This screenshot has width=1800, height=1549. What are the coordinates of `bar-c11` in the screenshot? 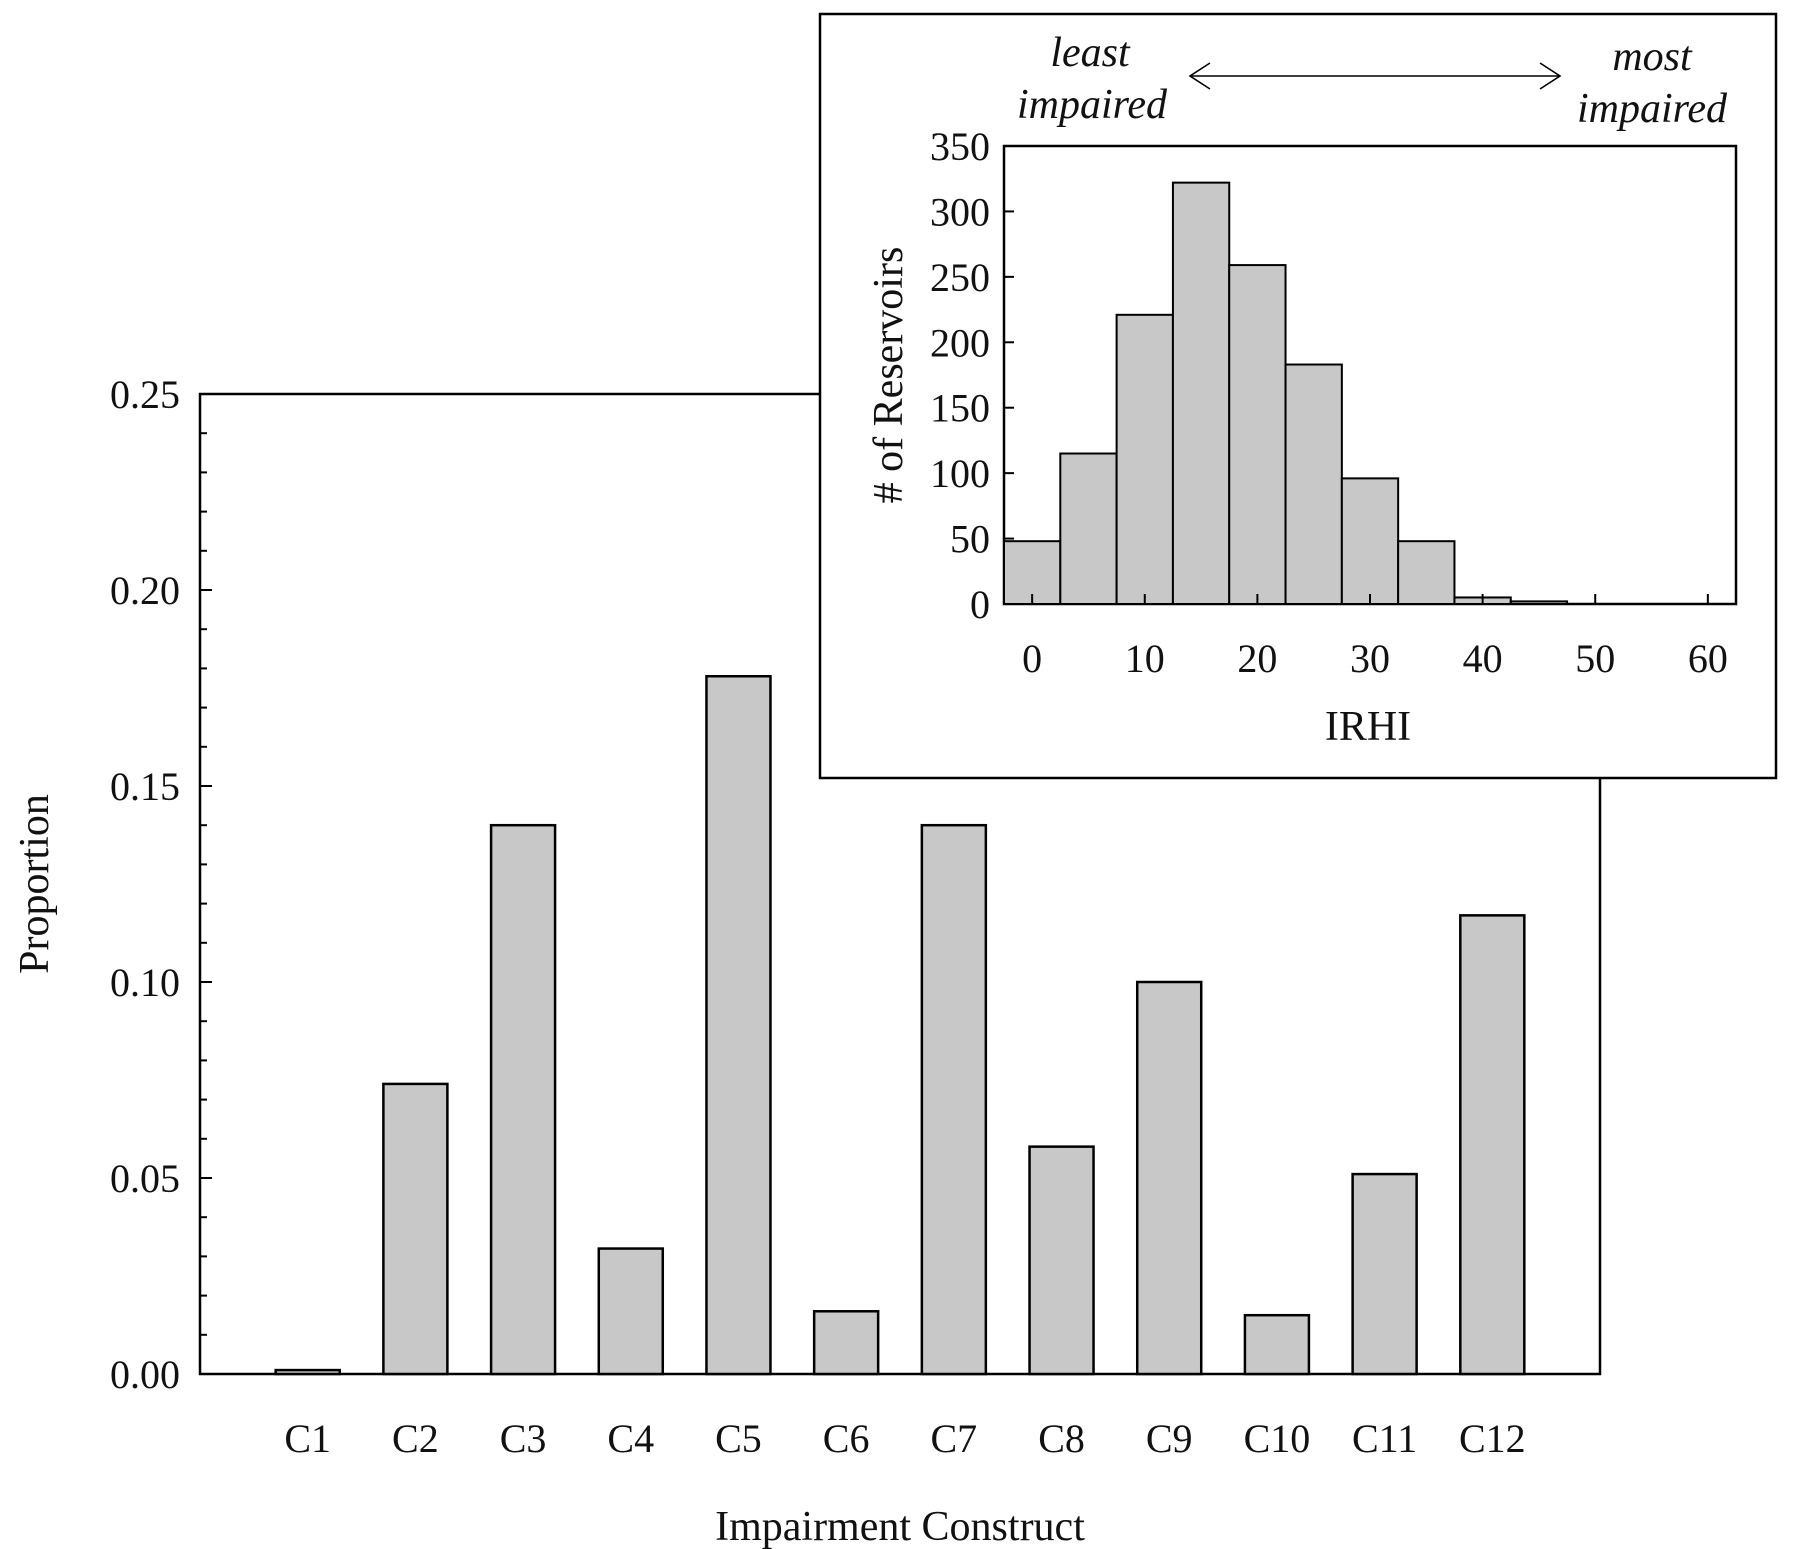 It's located at (1384, 1274).